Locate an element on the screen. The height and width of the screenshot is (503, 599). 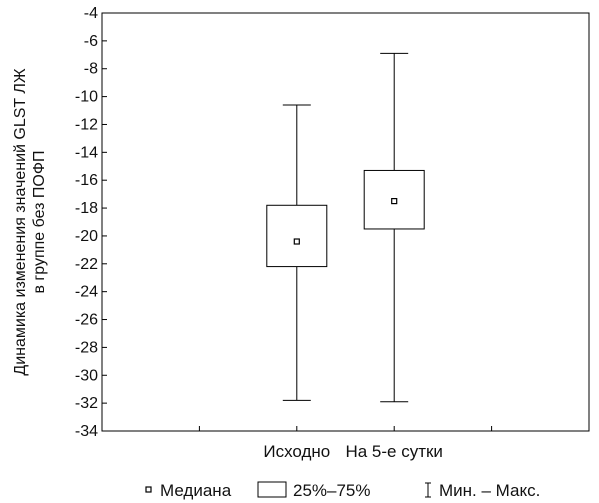
x-axis-ticks: Исходно На 5-е сутки is located at coordinates (345, 443).